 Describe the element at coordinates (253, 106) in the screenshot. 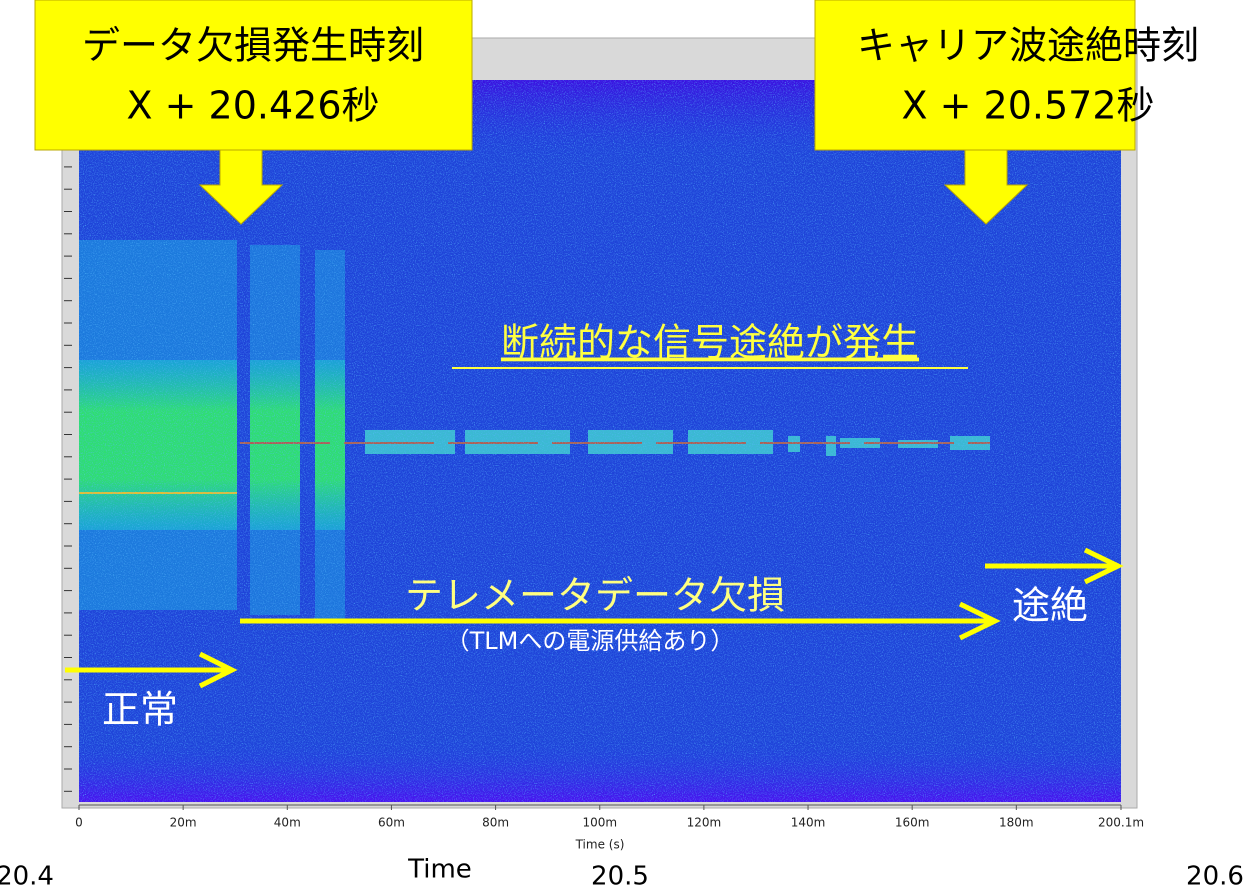

I see `annotation: X + 20.426秒` at that location.